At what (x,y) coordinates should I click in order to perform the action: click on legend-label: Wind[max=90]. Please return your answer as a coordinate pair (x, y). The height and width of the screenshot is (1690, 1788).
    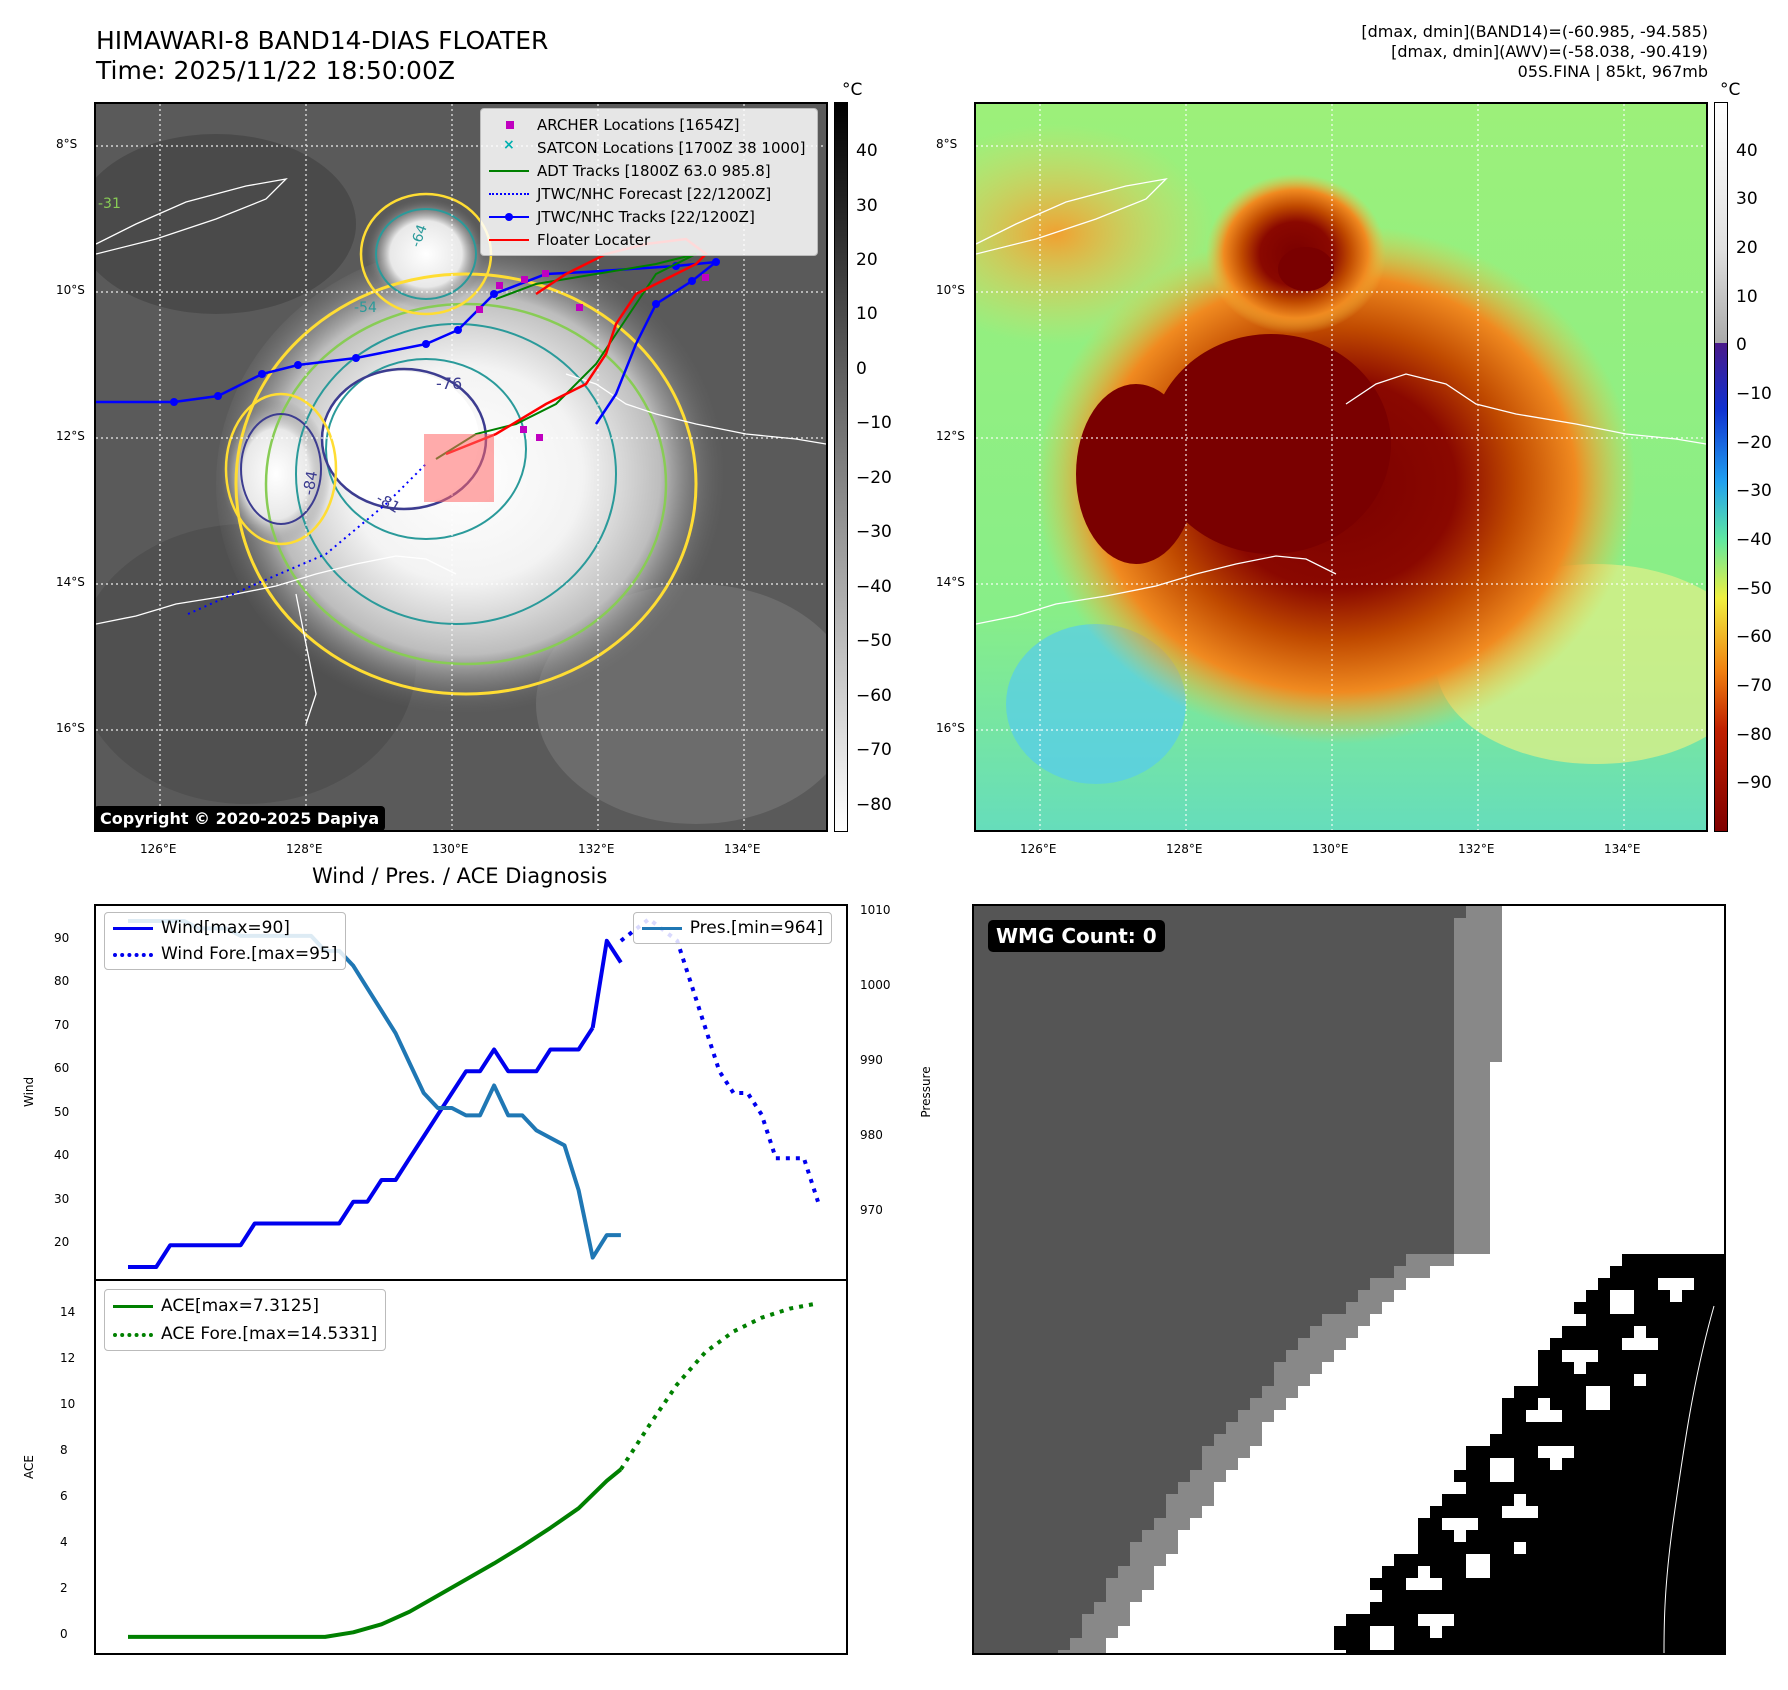
    Looking at the image, I should click on (225, 928).